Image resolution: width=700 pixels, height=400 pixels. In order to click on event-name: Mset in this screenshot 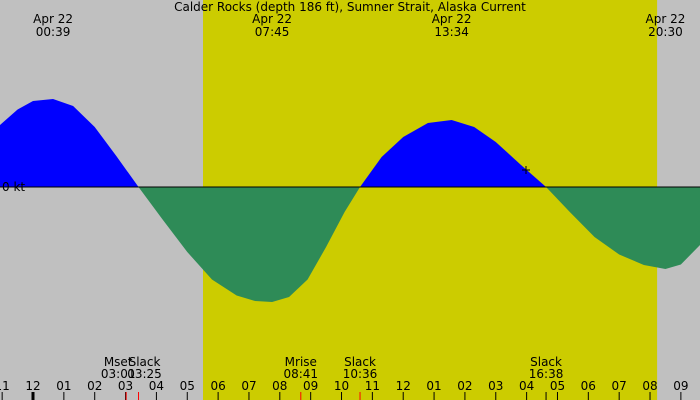, I will do `click(118, 362)`.